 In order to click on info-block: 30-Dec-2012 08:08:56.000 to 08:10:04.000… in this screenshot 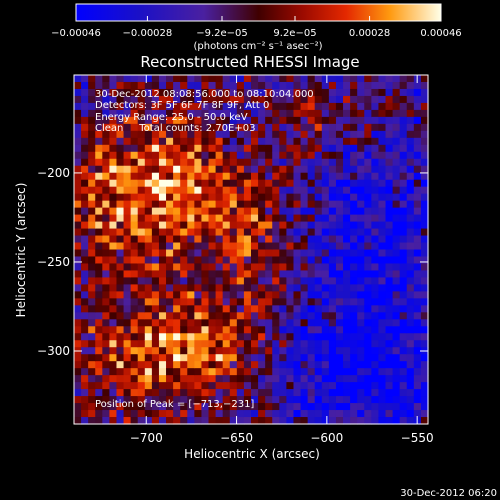, I will do `click(204, 111)`.